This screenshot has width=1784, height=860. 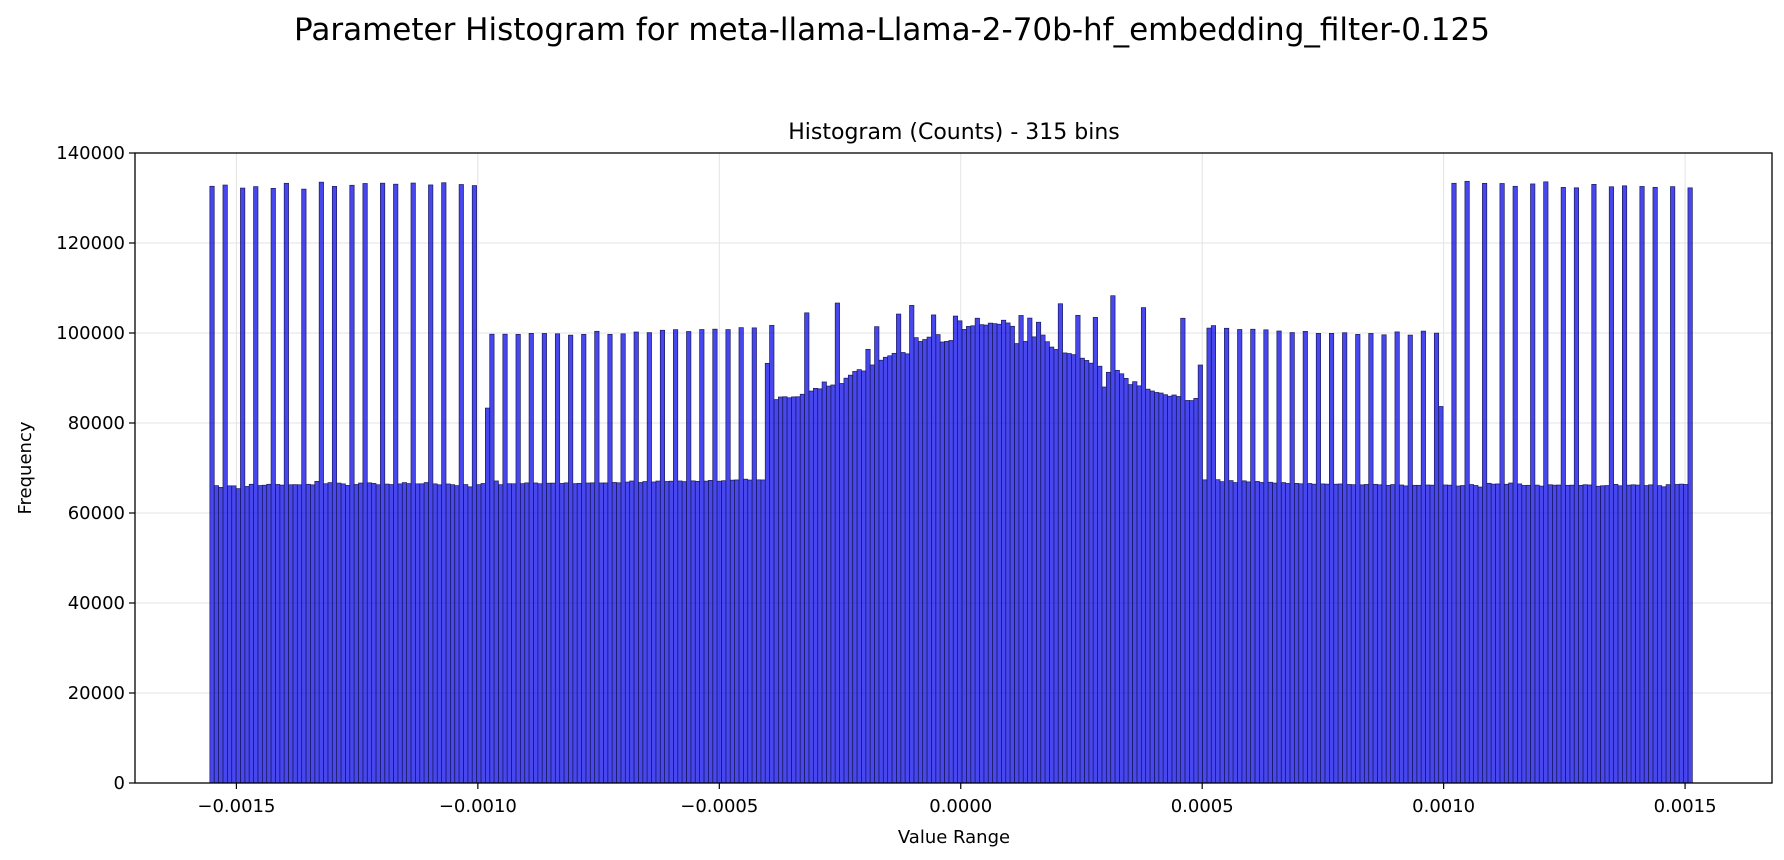 What do you see at coordinates (954, 837) in the screenshot?
I see `x-axis-label: Value Range` at bounding box center [954, 837].